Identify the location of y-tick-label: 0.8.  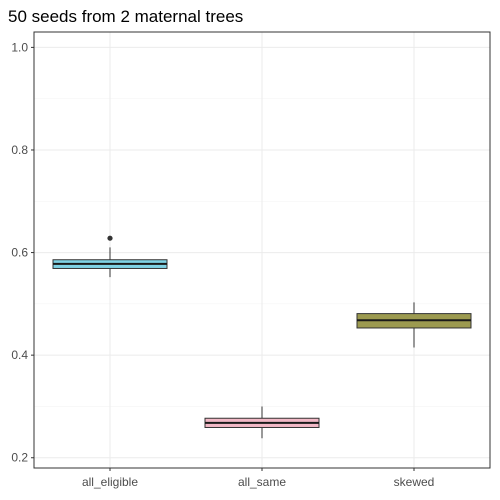
(19, 150).